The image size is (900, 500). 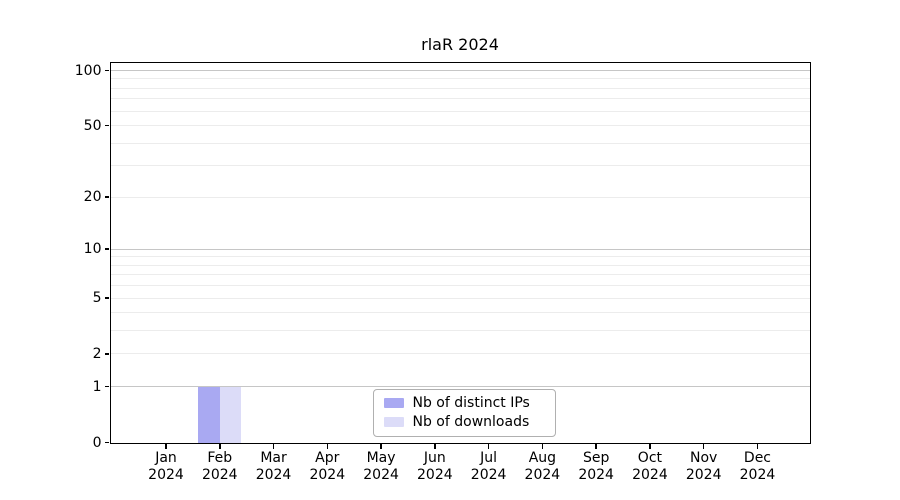 What do you see at coordinates (488, 466) in the screenshot?
I see `x-tick-label: Jul 2024` at bounding box center [488, 466].